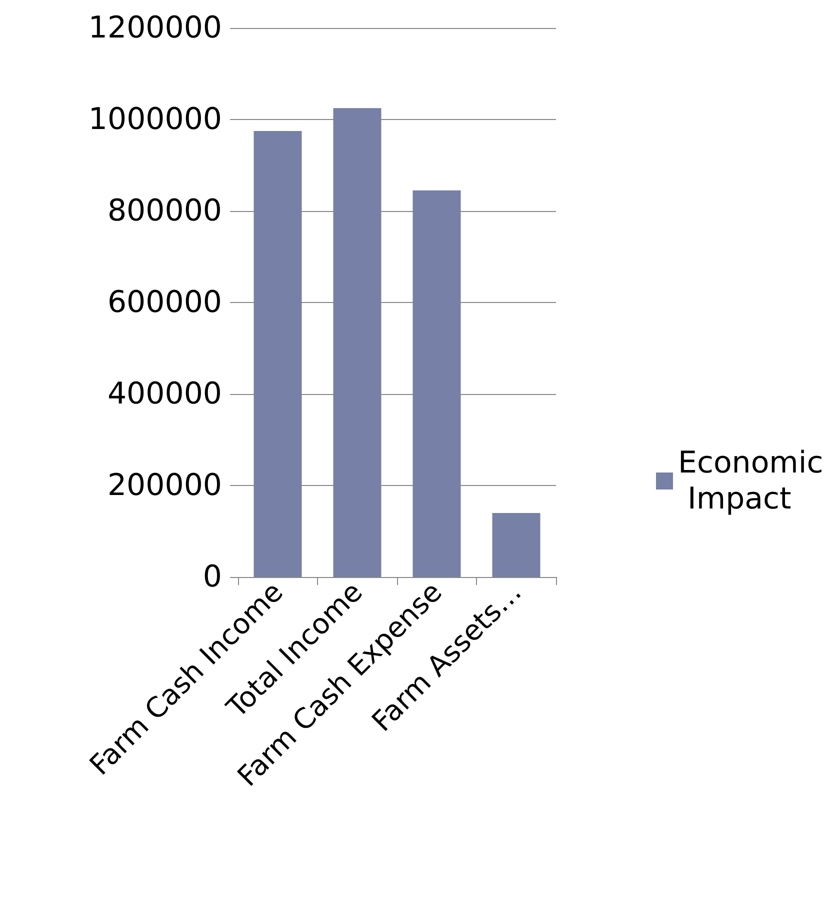  What do you see at coordinates (164, 394) in the screenshot?
I see `y-tick-label: 400000` at bounding box center [164, 394].